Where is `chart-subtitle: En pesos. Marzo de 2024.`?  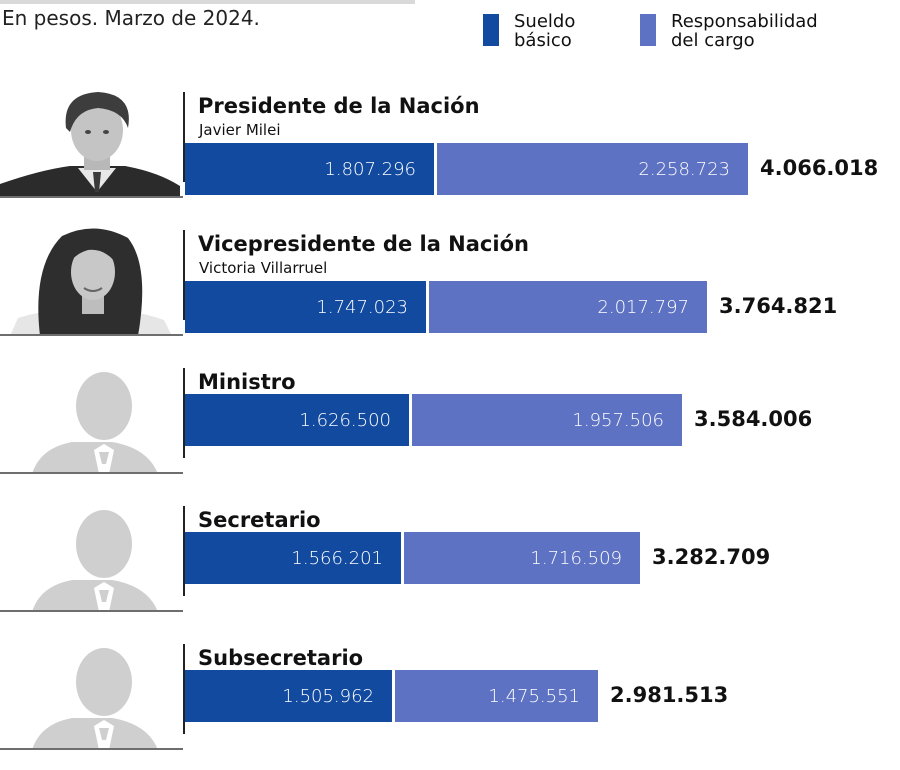
chart-subtitle: En pesos. Marzo de 2024. is located at coordinates (131, 18).